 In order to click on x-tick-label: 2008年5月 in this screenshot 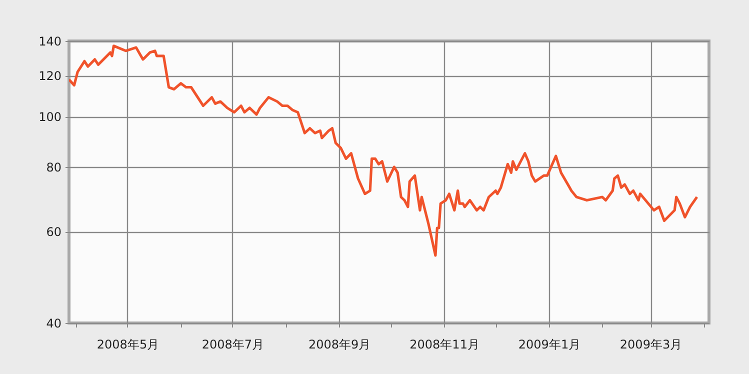, I will do `click(128, 345)`.